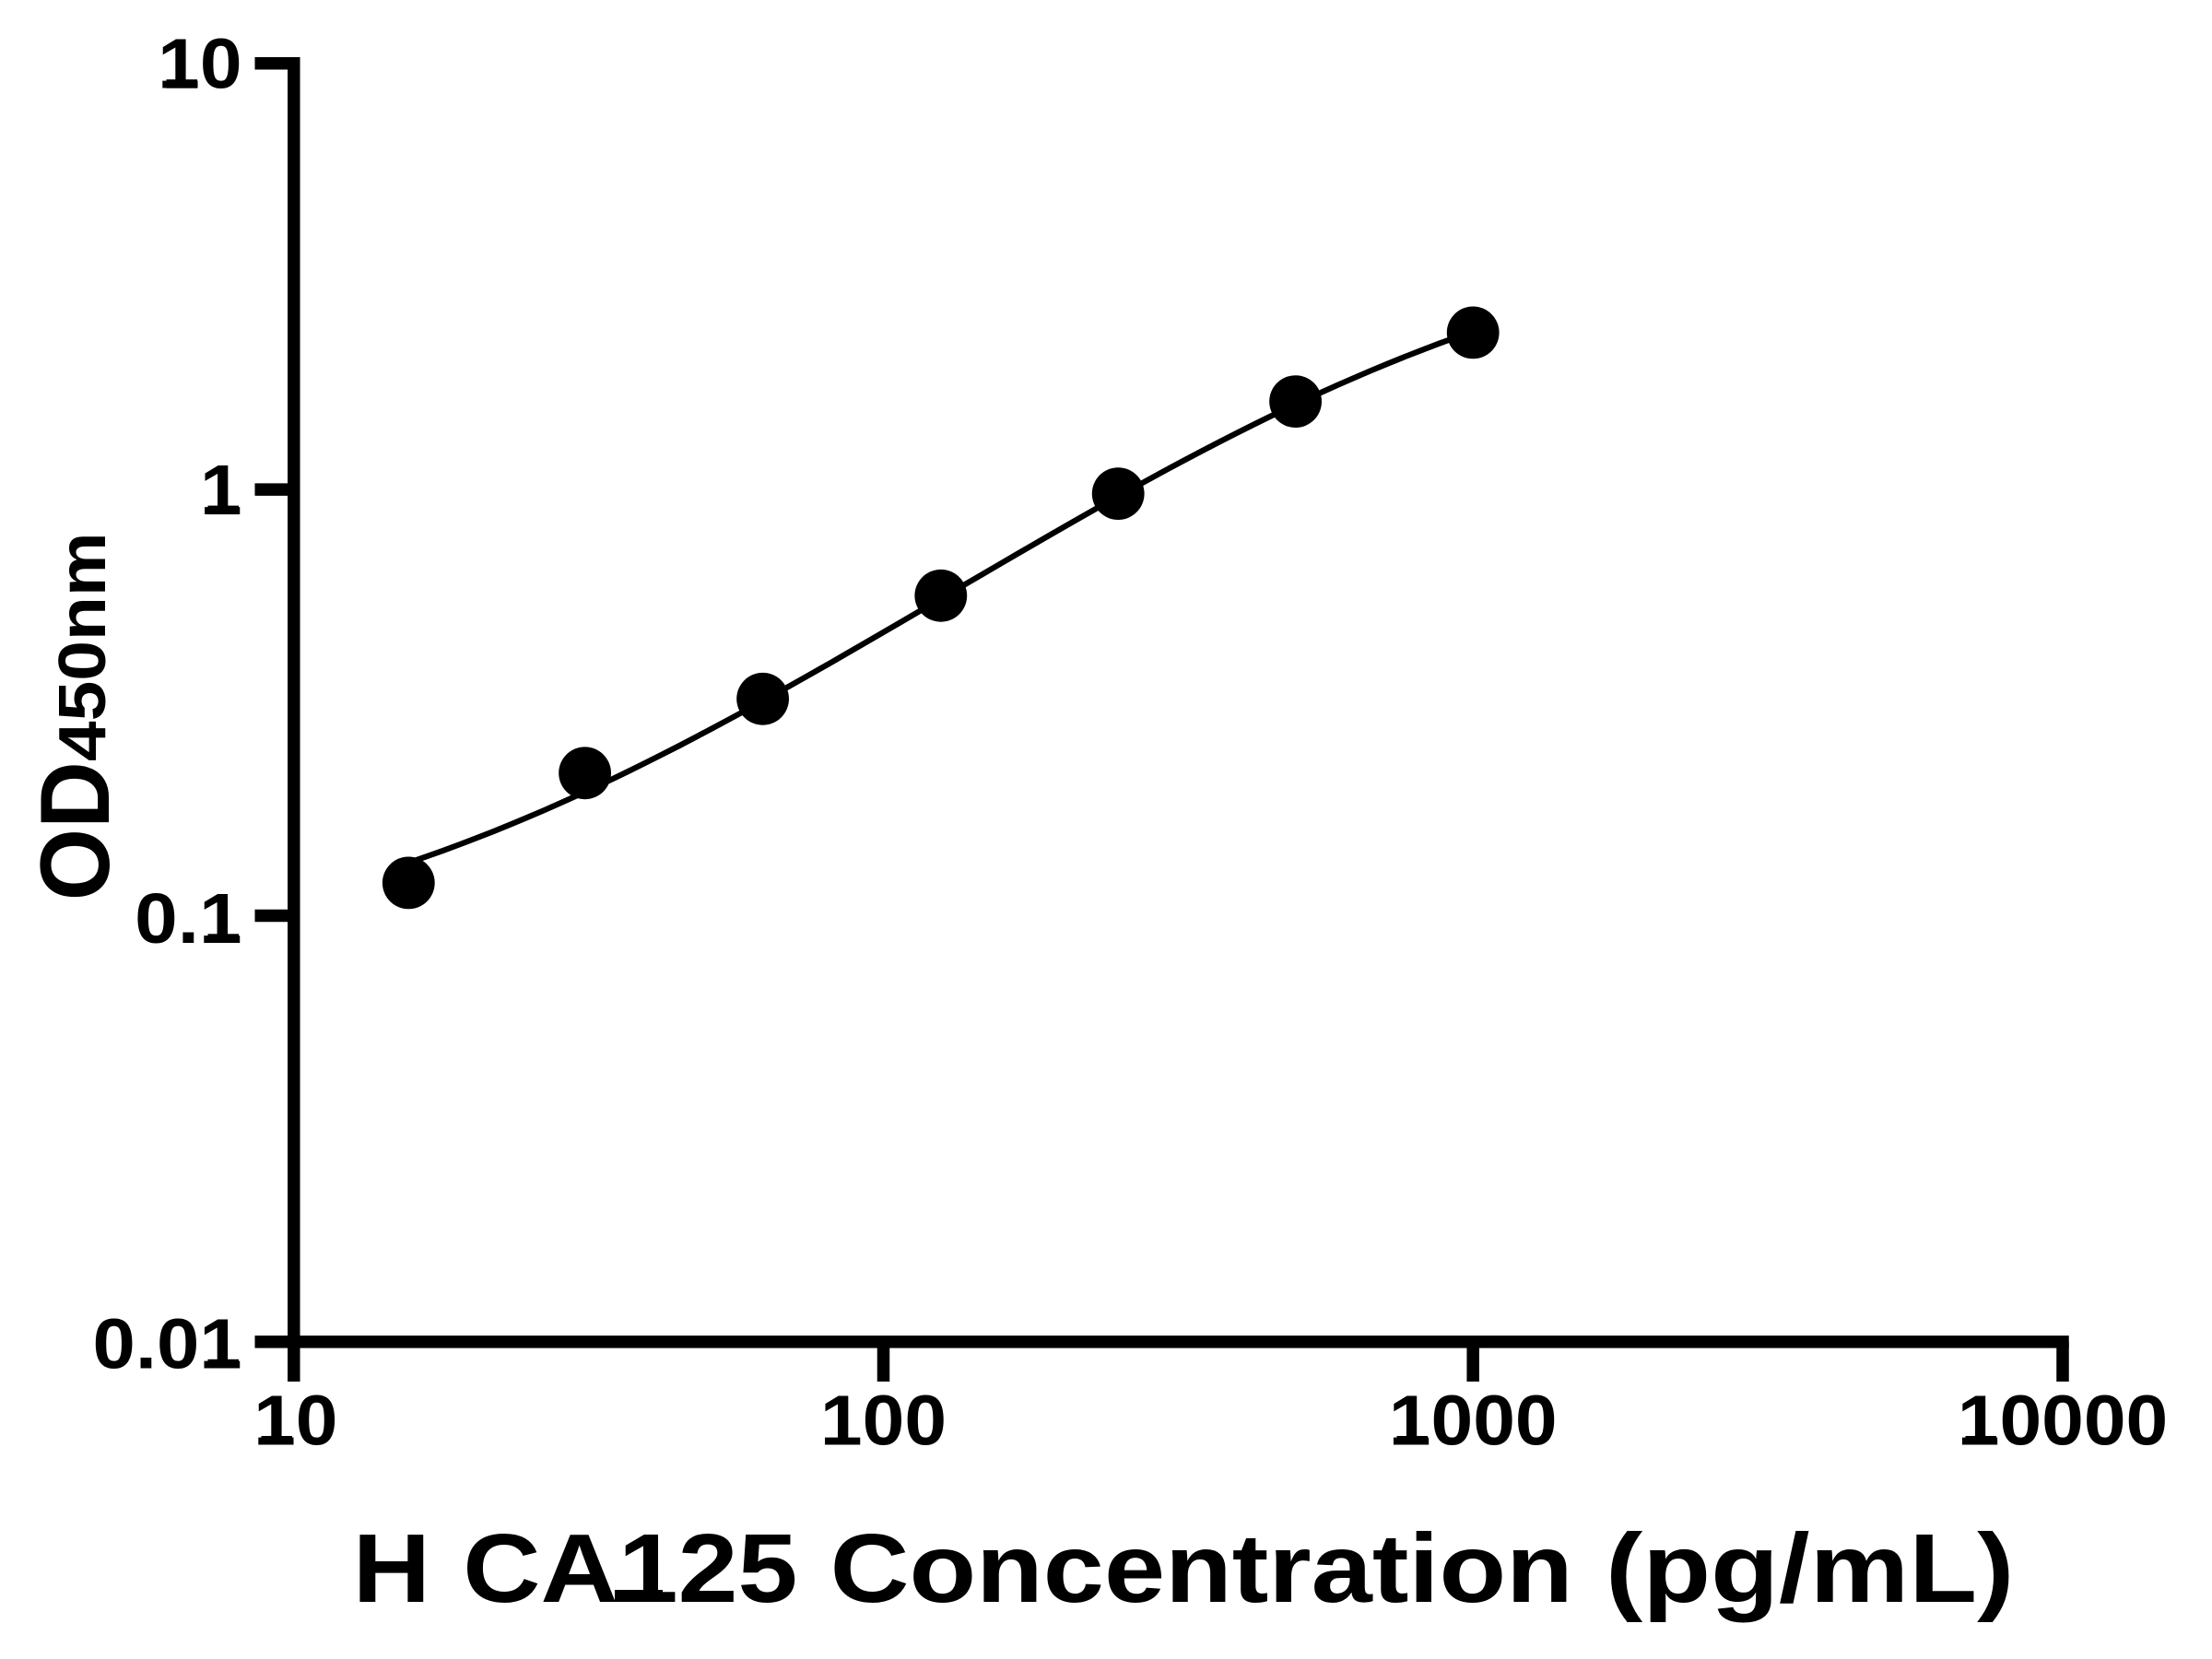 Image resolution: width=2212 pixels, height=1659 pixels. I want to click on svg-text: 1000, so click(1473, 1421).